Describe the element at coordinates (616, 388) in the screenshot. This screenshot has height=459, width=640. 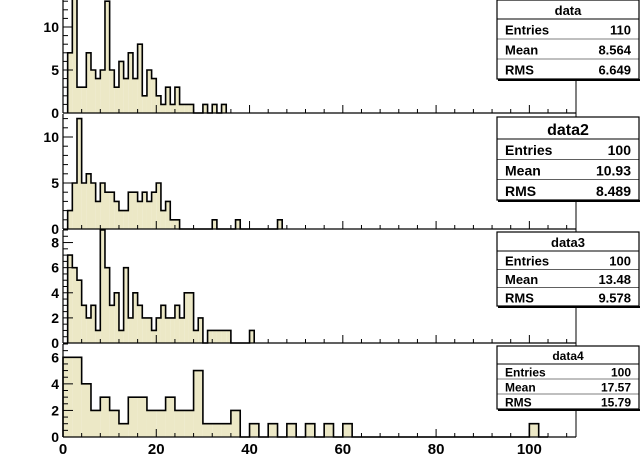
I see `stats-box-value: 17.57` at that location.